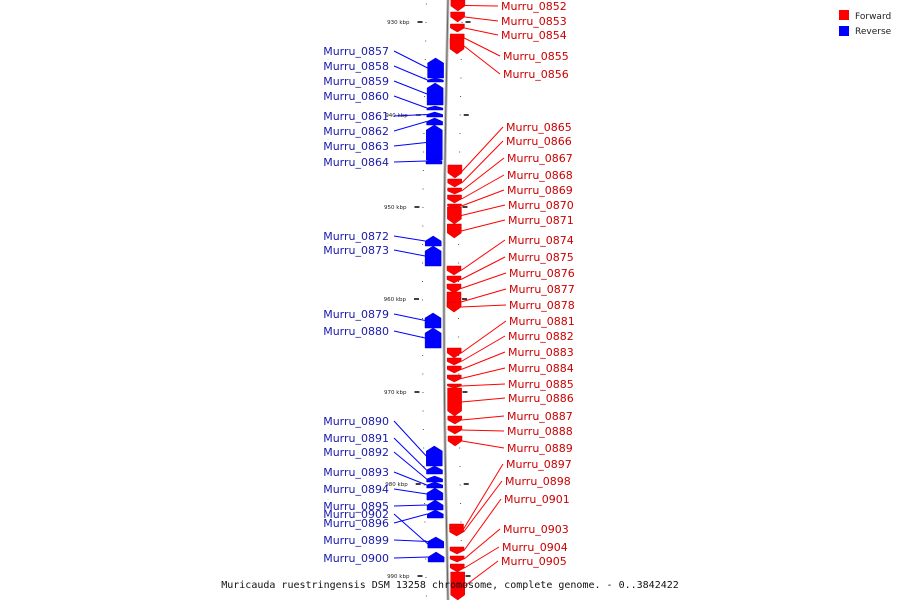 The height and width of the screenshot is (600, 900). I want to click on gene-label: Murru_0893, so click(356, 472).